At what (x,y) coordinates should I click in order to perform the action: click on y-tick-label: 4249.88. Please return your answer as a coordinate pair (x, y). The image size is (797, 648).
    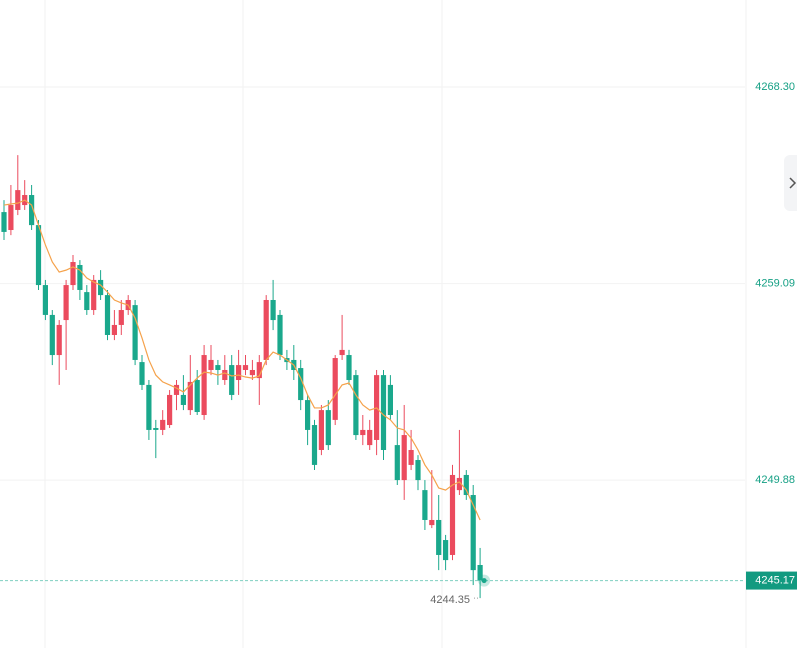
    Looking at the image, I should click on (775, 480).